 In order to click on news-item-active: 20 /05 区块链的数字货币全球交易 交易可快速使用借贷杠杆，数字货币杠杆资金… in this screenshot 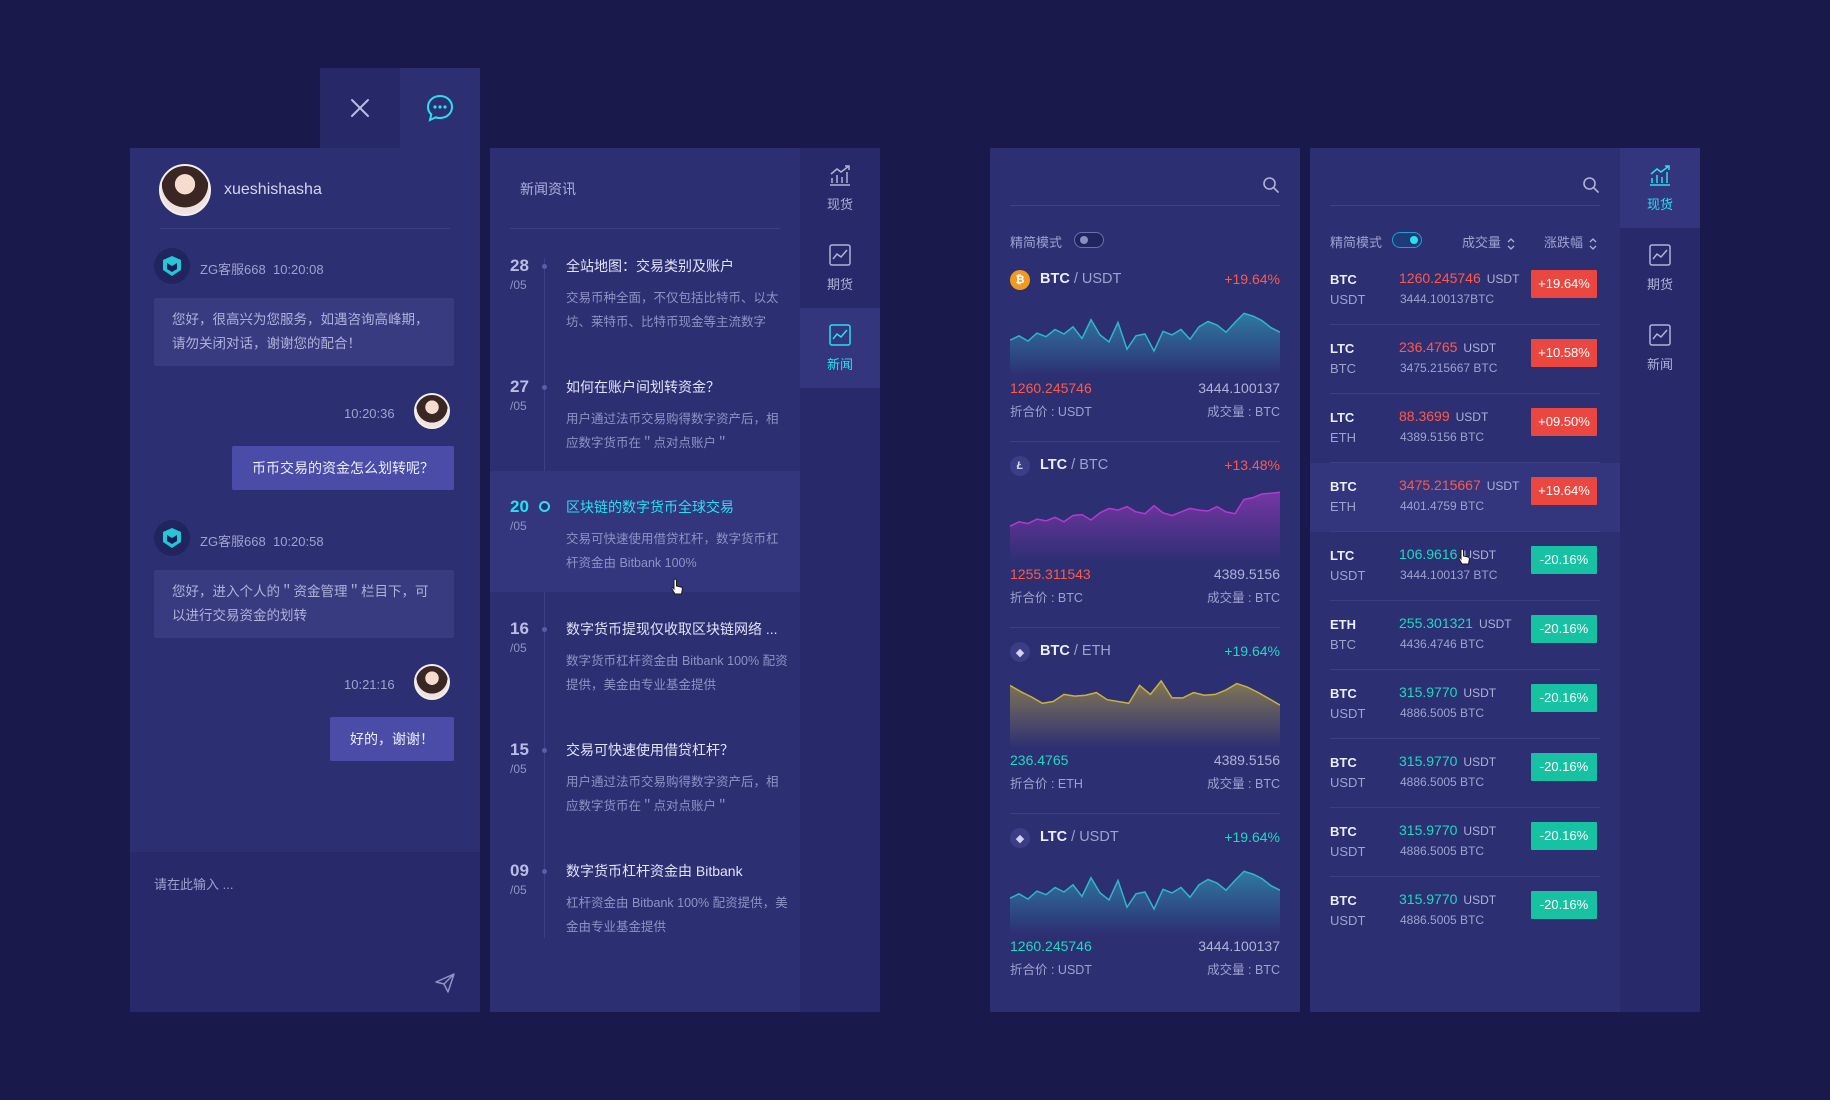, I will do `click(645, 531)`.